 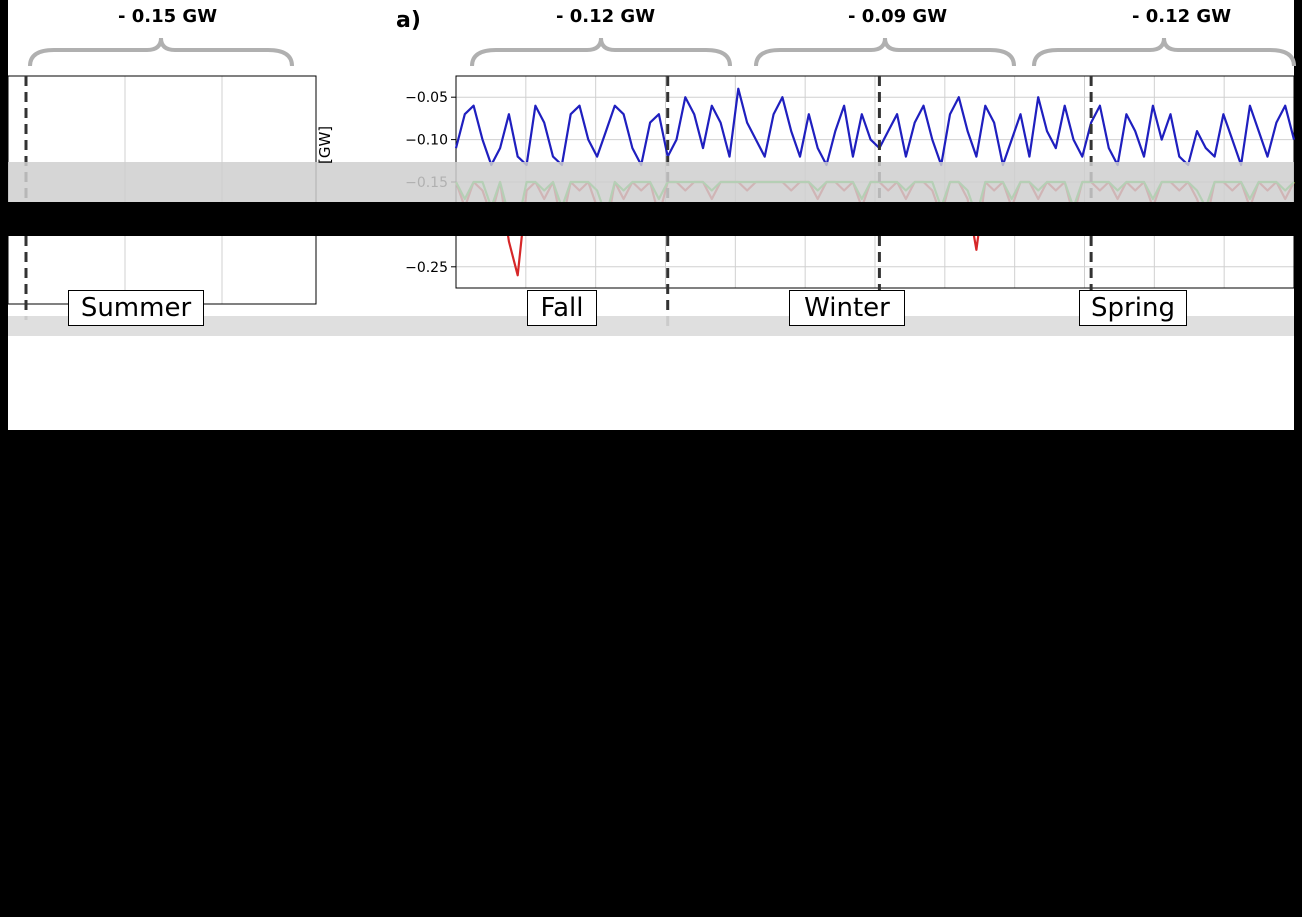 I want to click on bracket-label-winter: - 0.09 GW, so click(x=898, y=16).